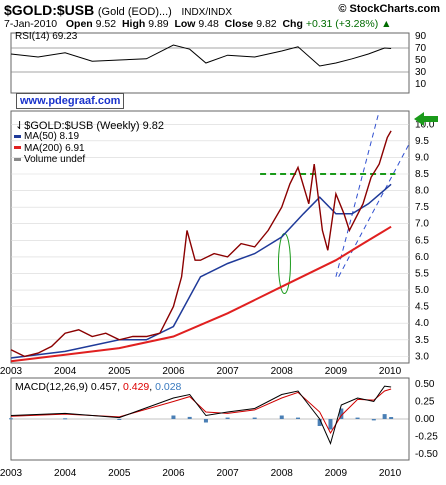 The height and width of the screenshot is (485, 446). What do you see at coordinates (425, 419) in the screenshot?
I see `macd-tick-label: 0.00` at bounding box center [425, 419].